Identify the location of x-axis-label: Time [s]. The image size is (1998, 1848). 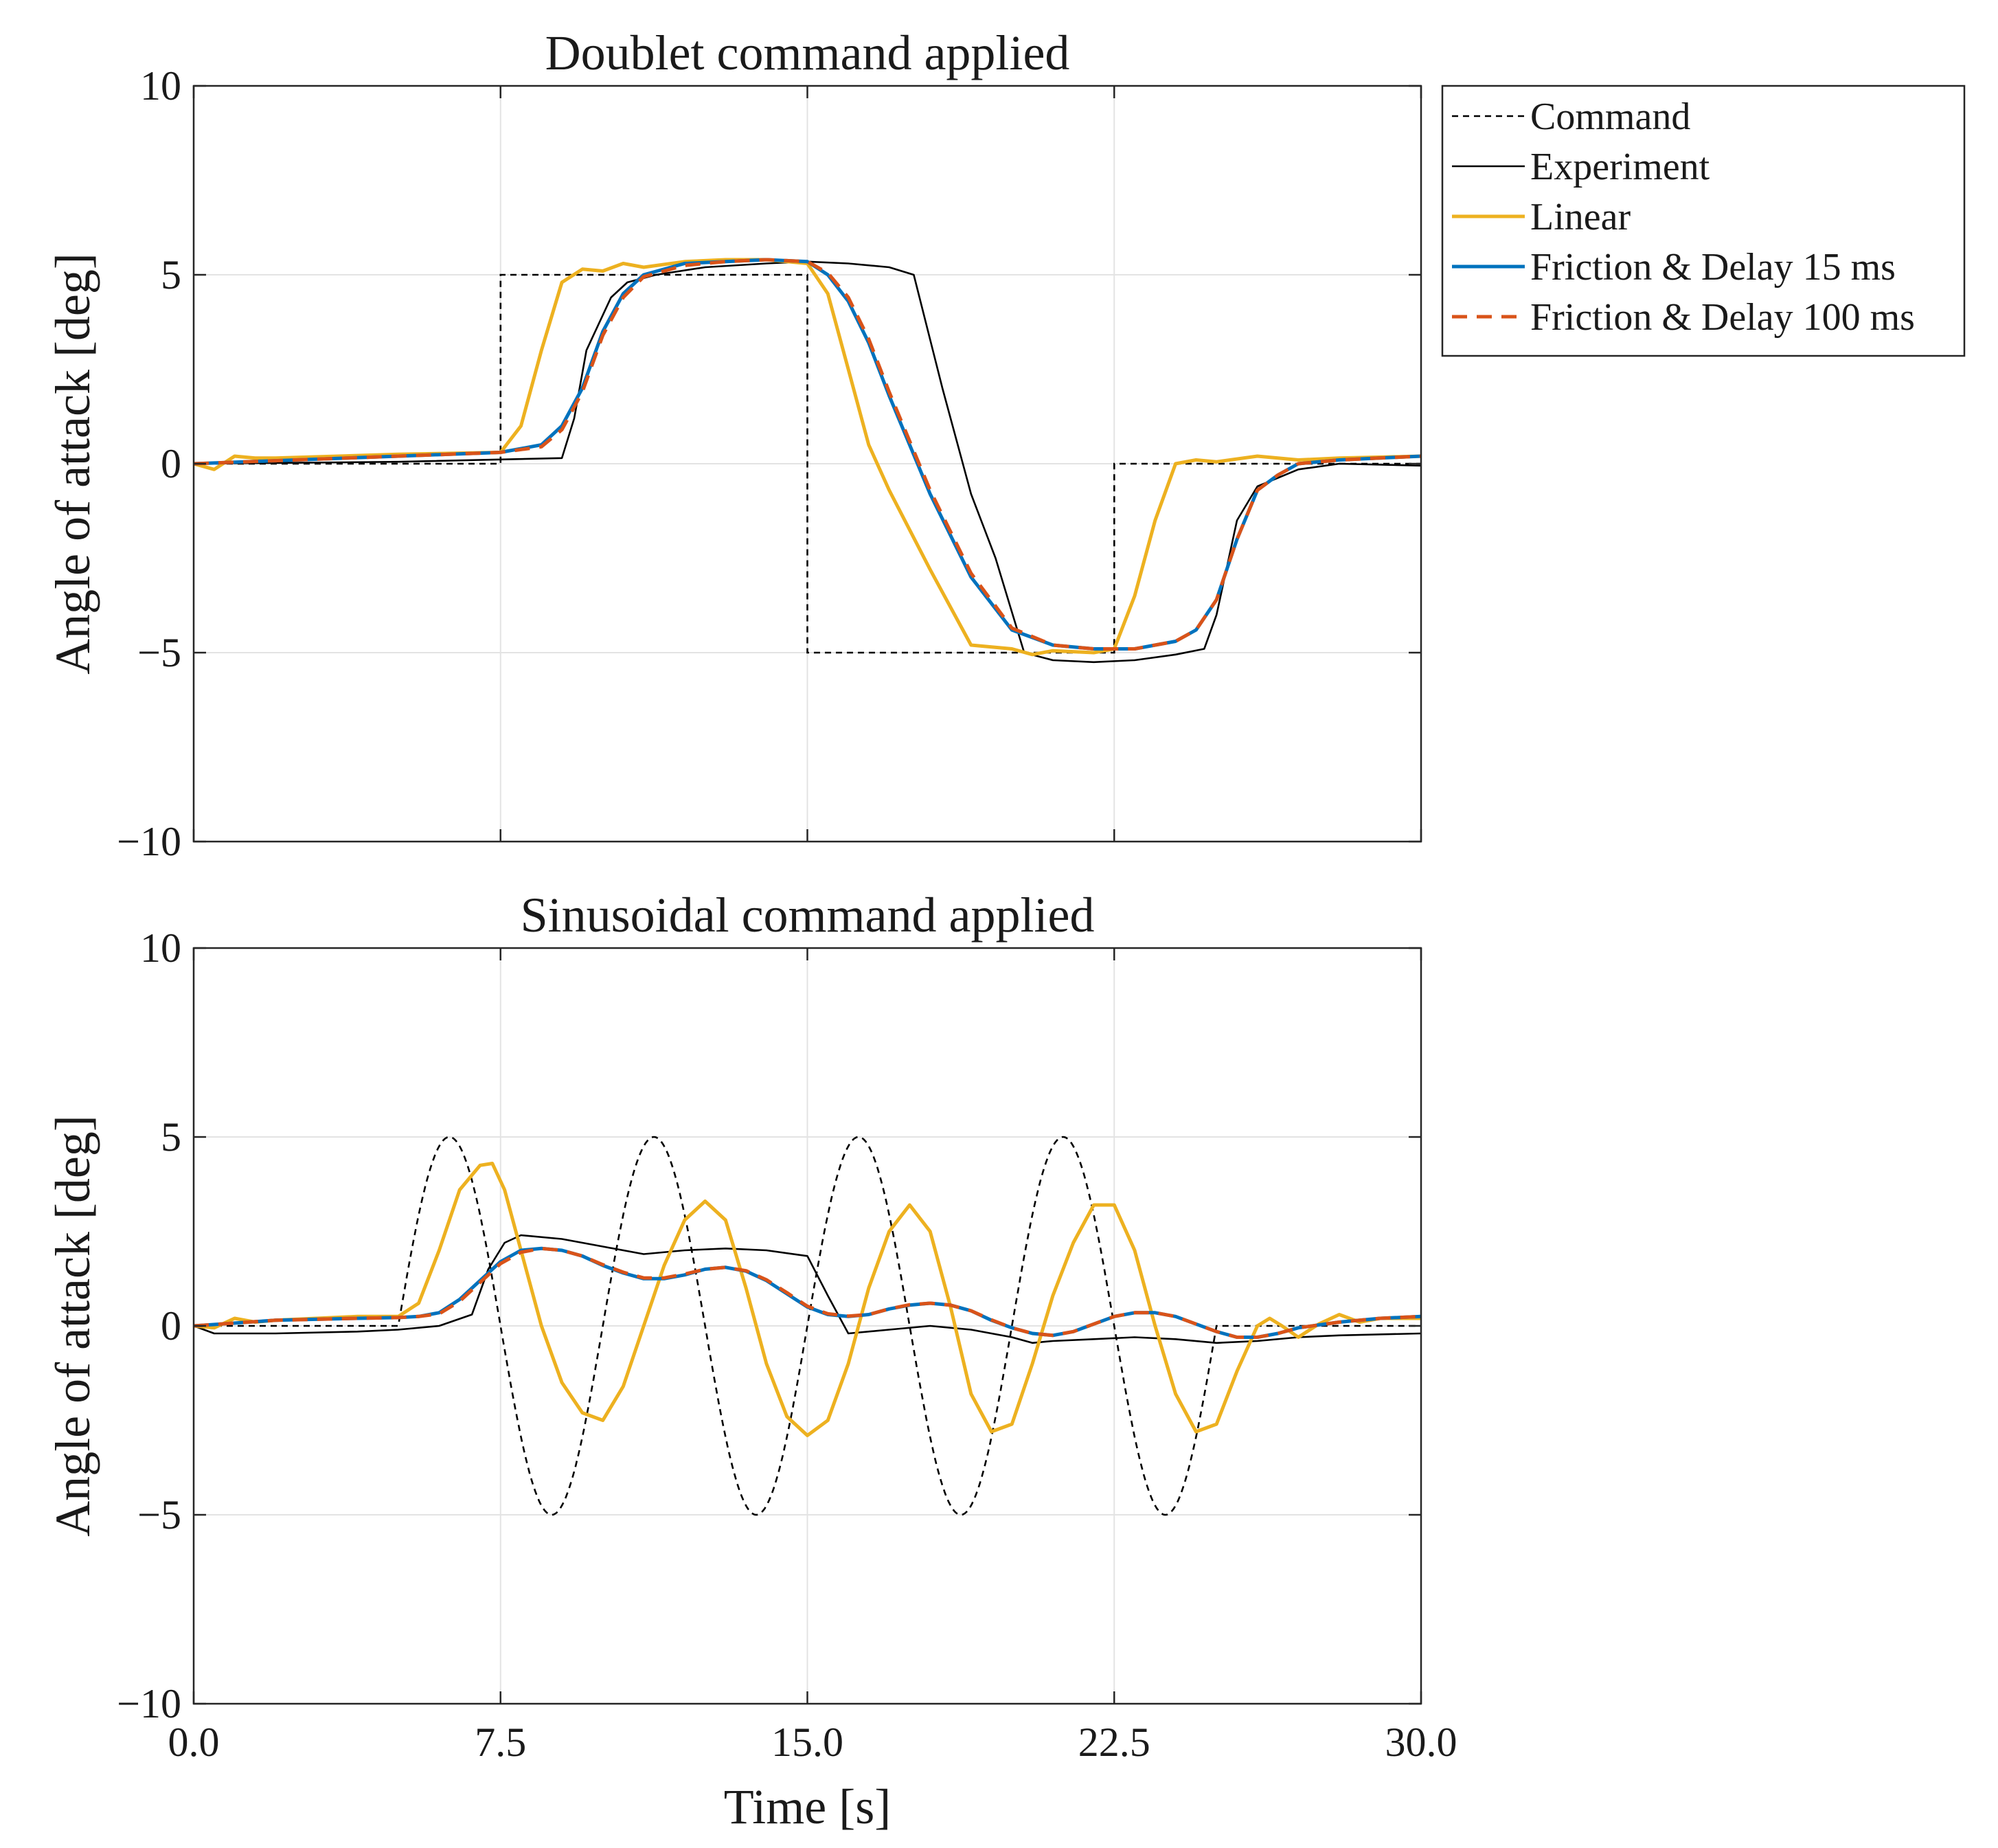
(807, 1806).